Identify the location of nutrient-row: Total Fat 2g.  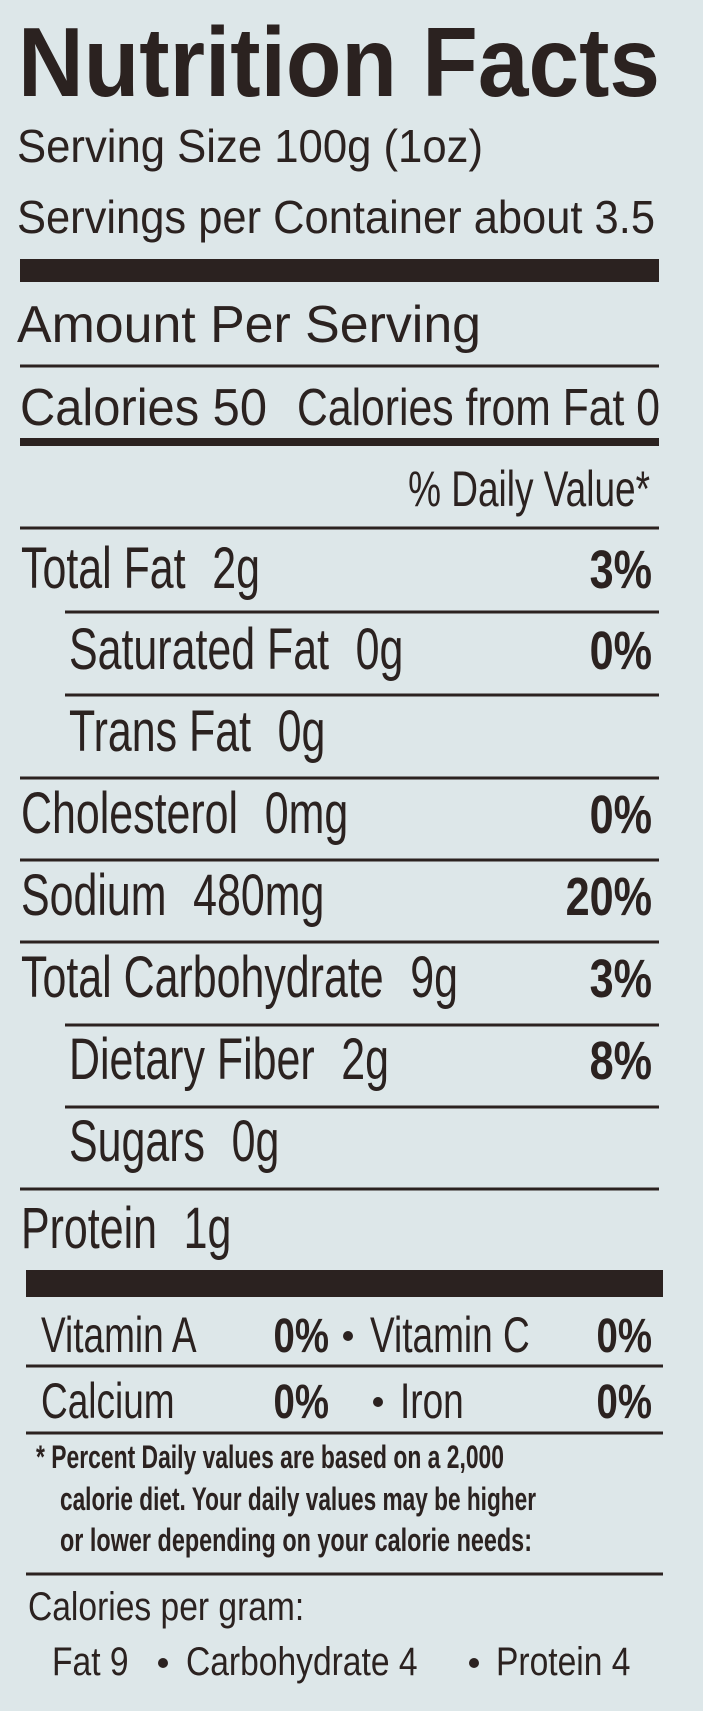
(140, 568).